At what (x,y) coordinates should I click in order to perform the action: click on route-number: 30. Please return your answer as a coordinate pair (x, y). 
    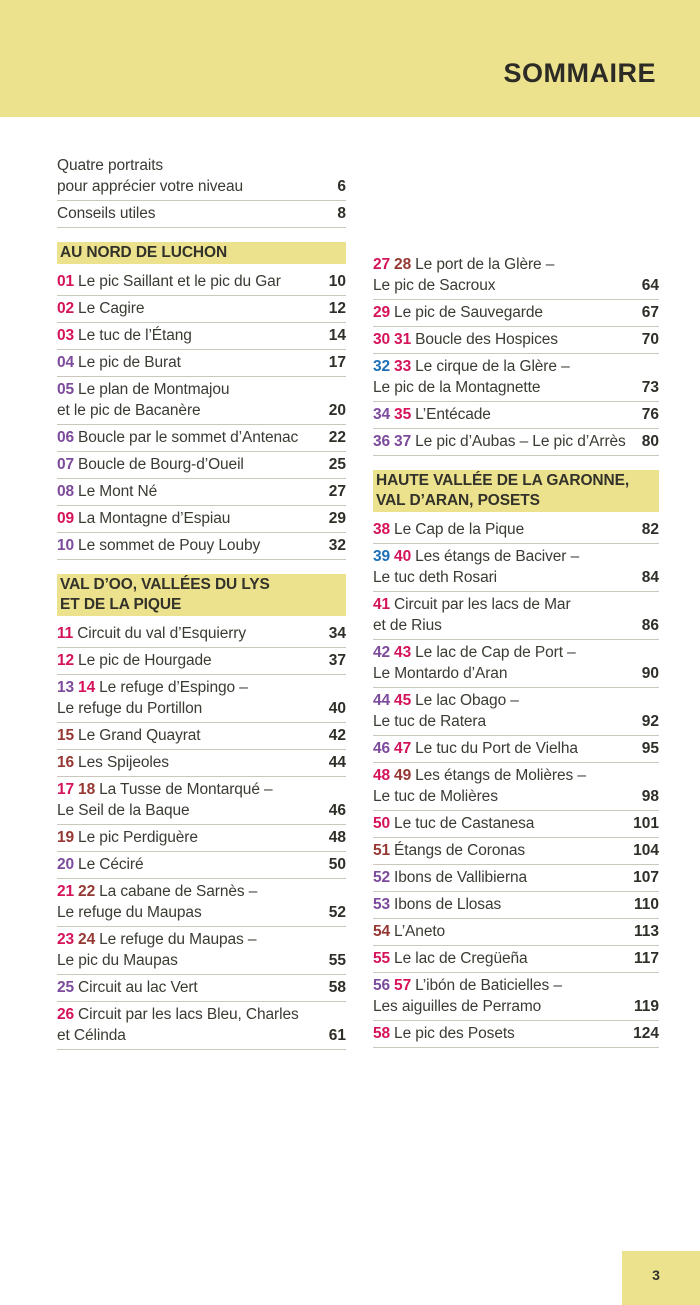
    Looking at the image, I should click on (382, 339).